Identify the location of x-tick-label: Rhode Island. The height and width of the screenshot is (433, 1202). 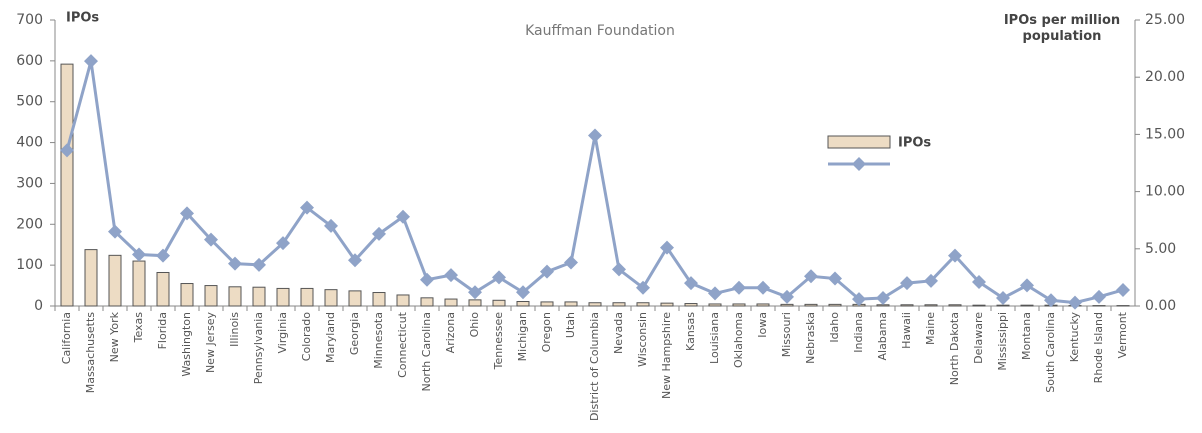
(1098, 347).